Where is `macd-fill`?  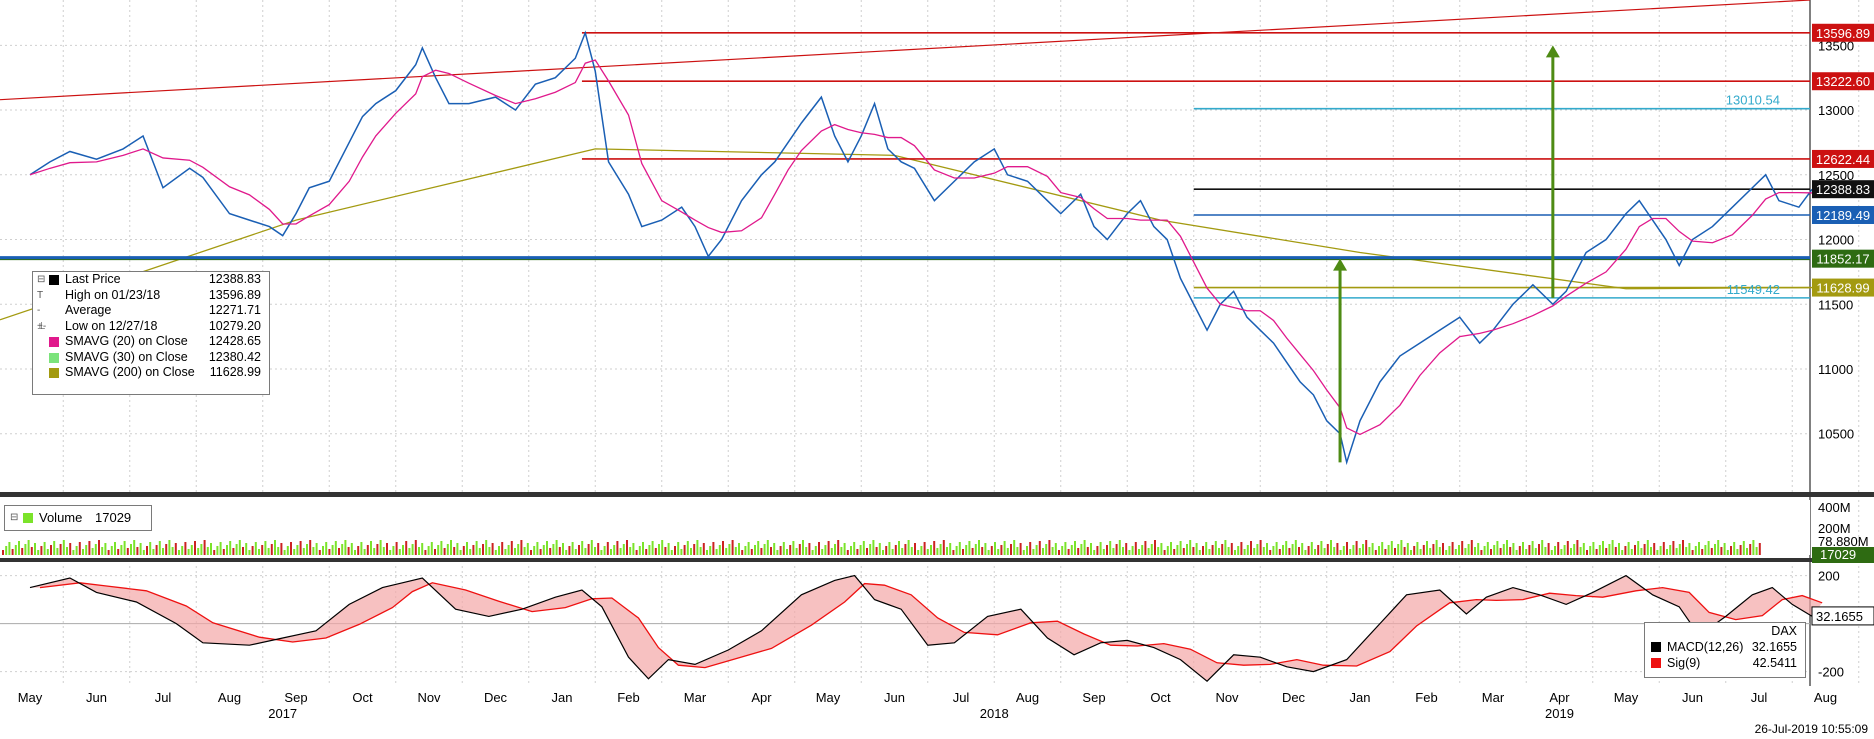
macd-fill is located at coordinates (926, 628).